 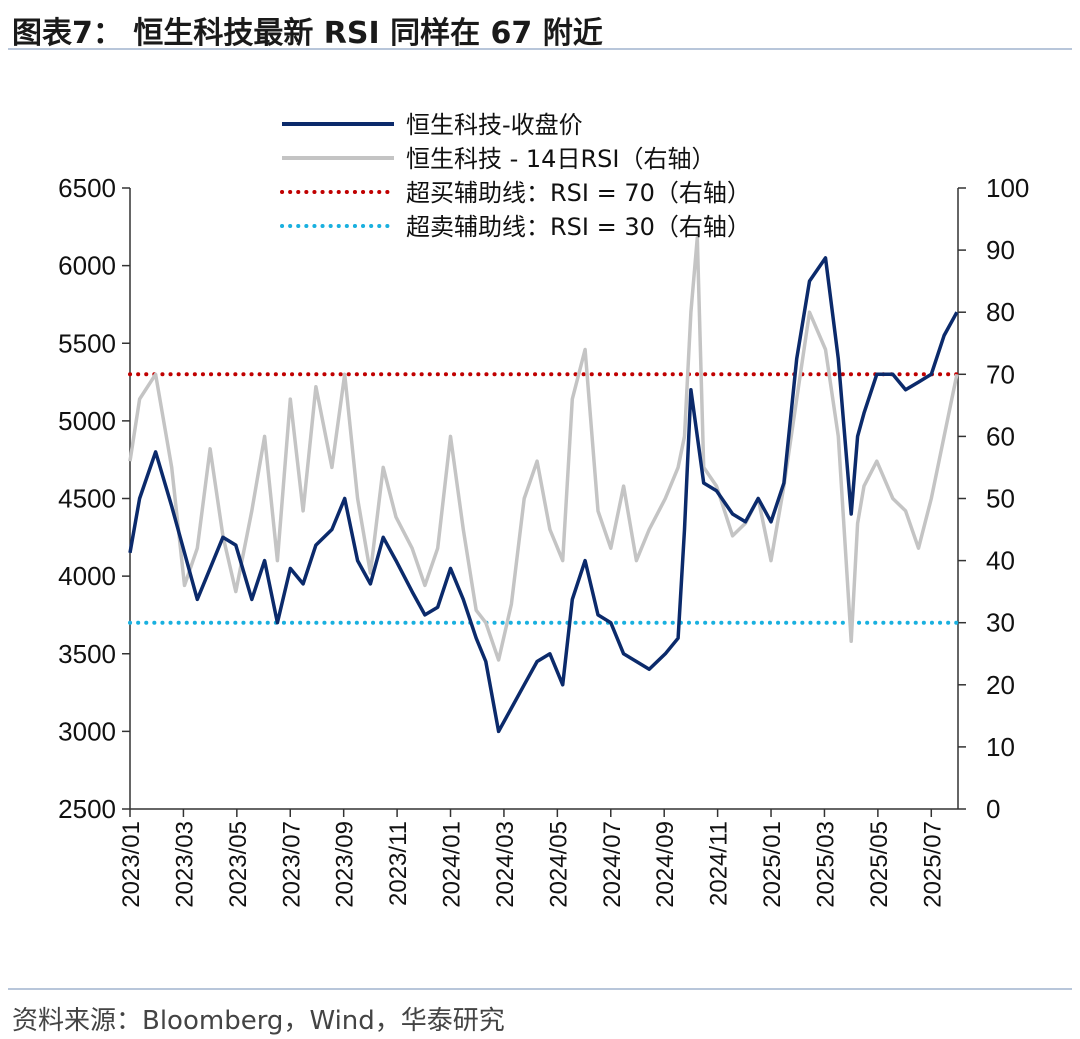 What do you see at coordinates (87, 731) in the screenshot?
I see `y-left-tick-label: 3000` at bounding box center [87, 731].